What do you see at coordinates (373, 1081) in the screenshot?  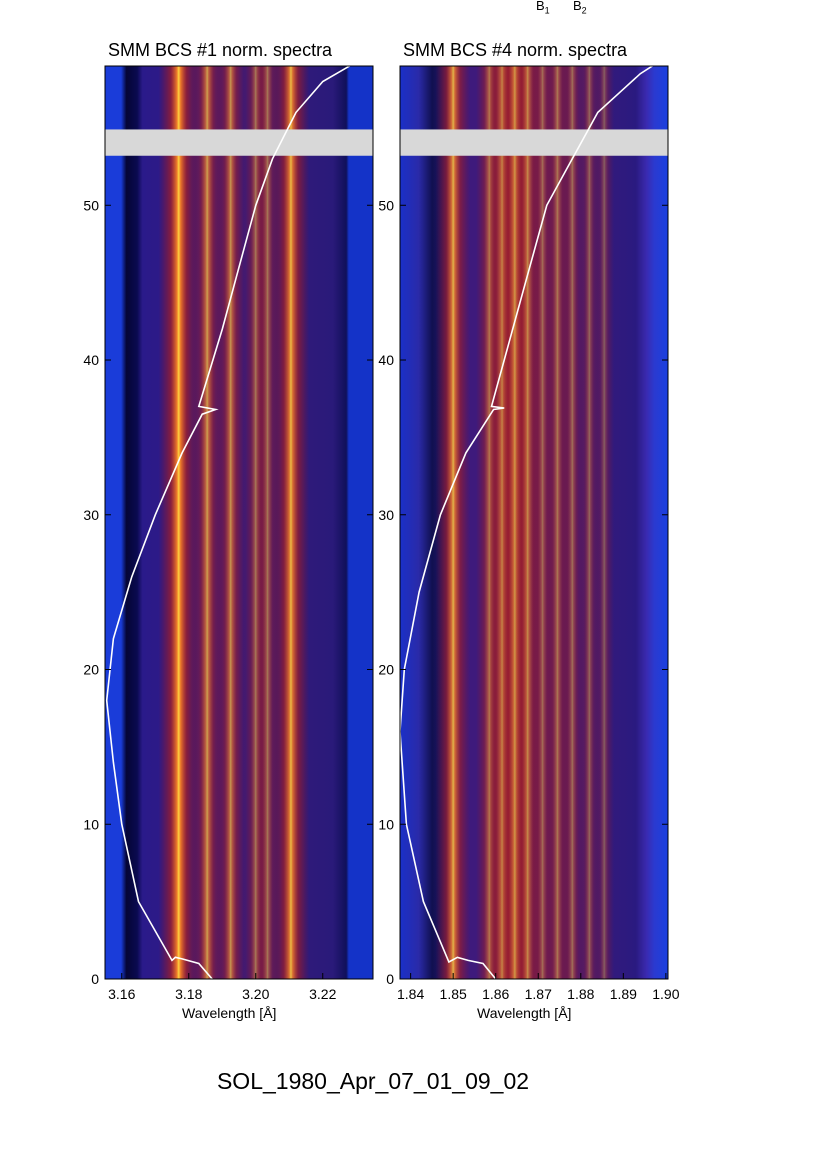 I see `event-title: SOL_1980_Apr_07_01_09_02` at bounding box center [373, 1081].